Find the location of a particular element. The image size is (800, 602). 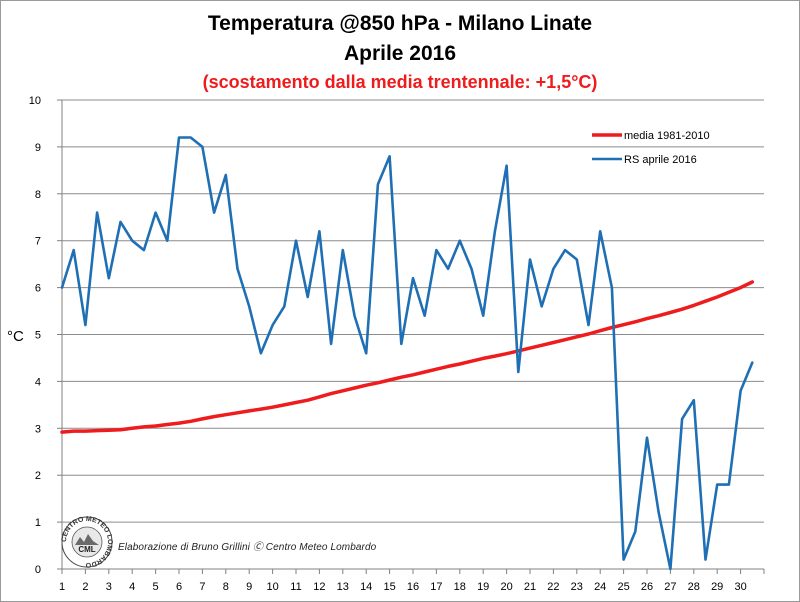

chart-subtitle-period: Aprile 2016 is located at coordinates (400, 53).